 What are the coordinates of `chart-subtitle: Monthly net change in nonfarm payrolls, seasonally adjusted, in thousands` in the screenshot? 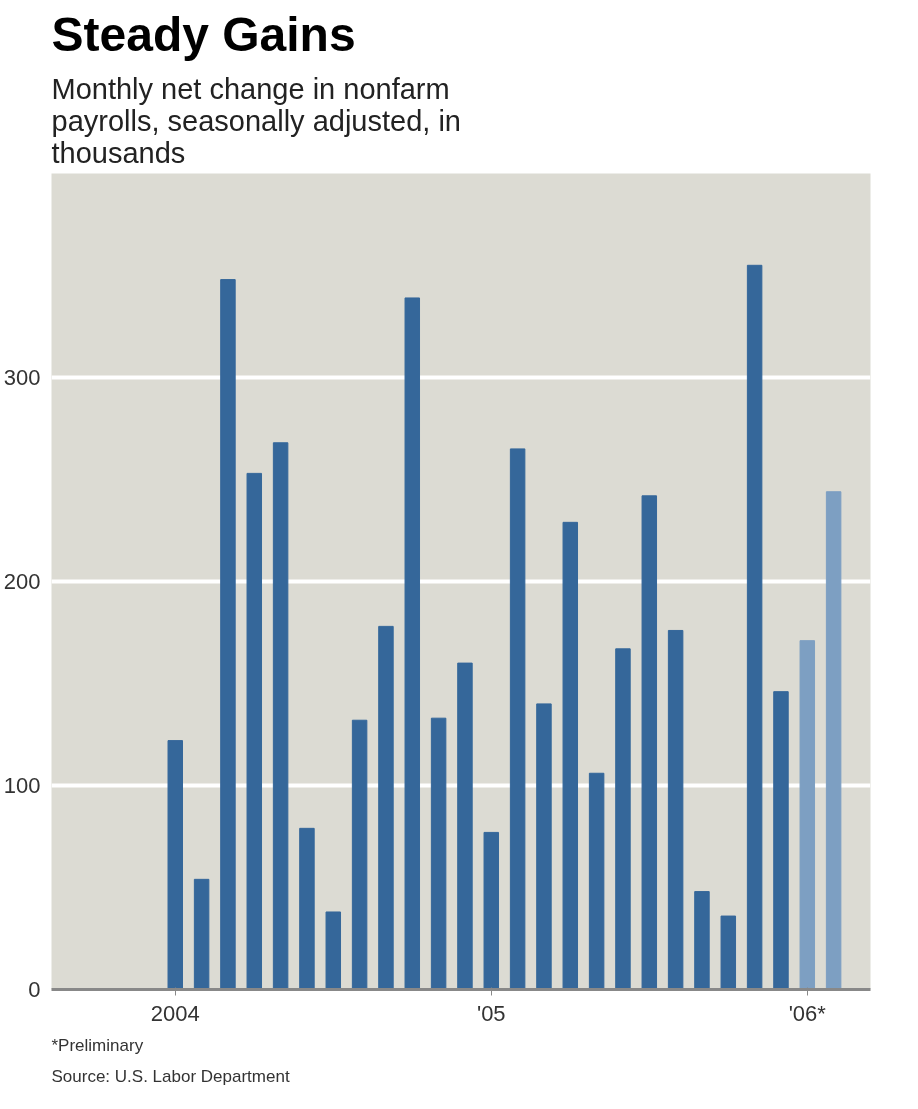 It's located at (256, 120).